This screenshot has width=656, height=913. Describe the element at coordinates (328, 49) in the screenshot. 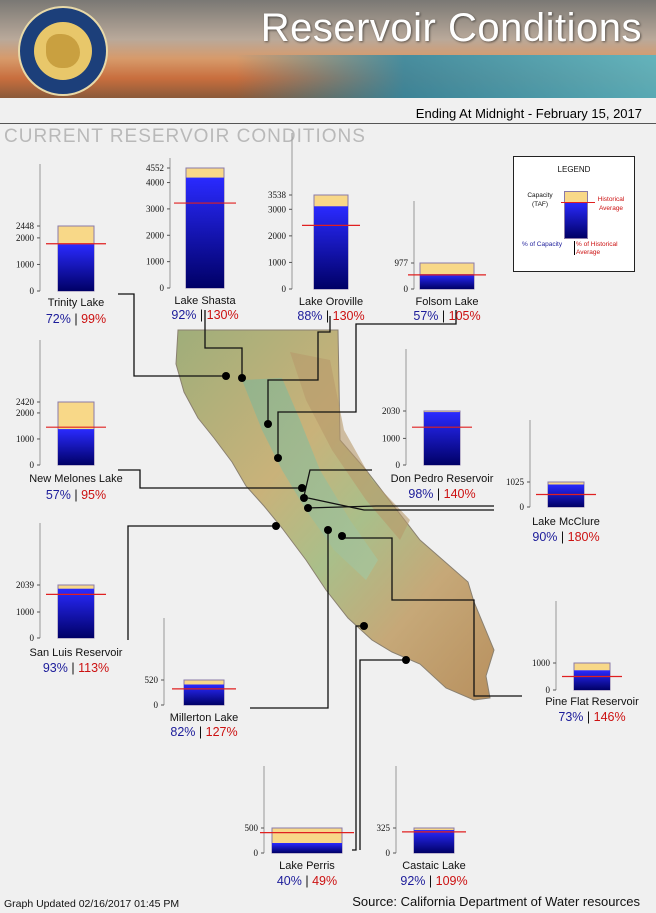

I see `header-banner: Reservoir Conditions` at that location.